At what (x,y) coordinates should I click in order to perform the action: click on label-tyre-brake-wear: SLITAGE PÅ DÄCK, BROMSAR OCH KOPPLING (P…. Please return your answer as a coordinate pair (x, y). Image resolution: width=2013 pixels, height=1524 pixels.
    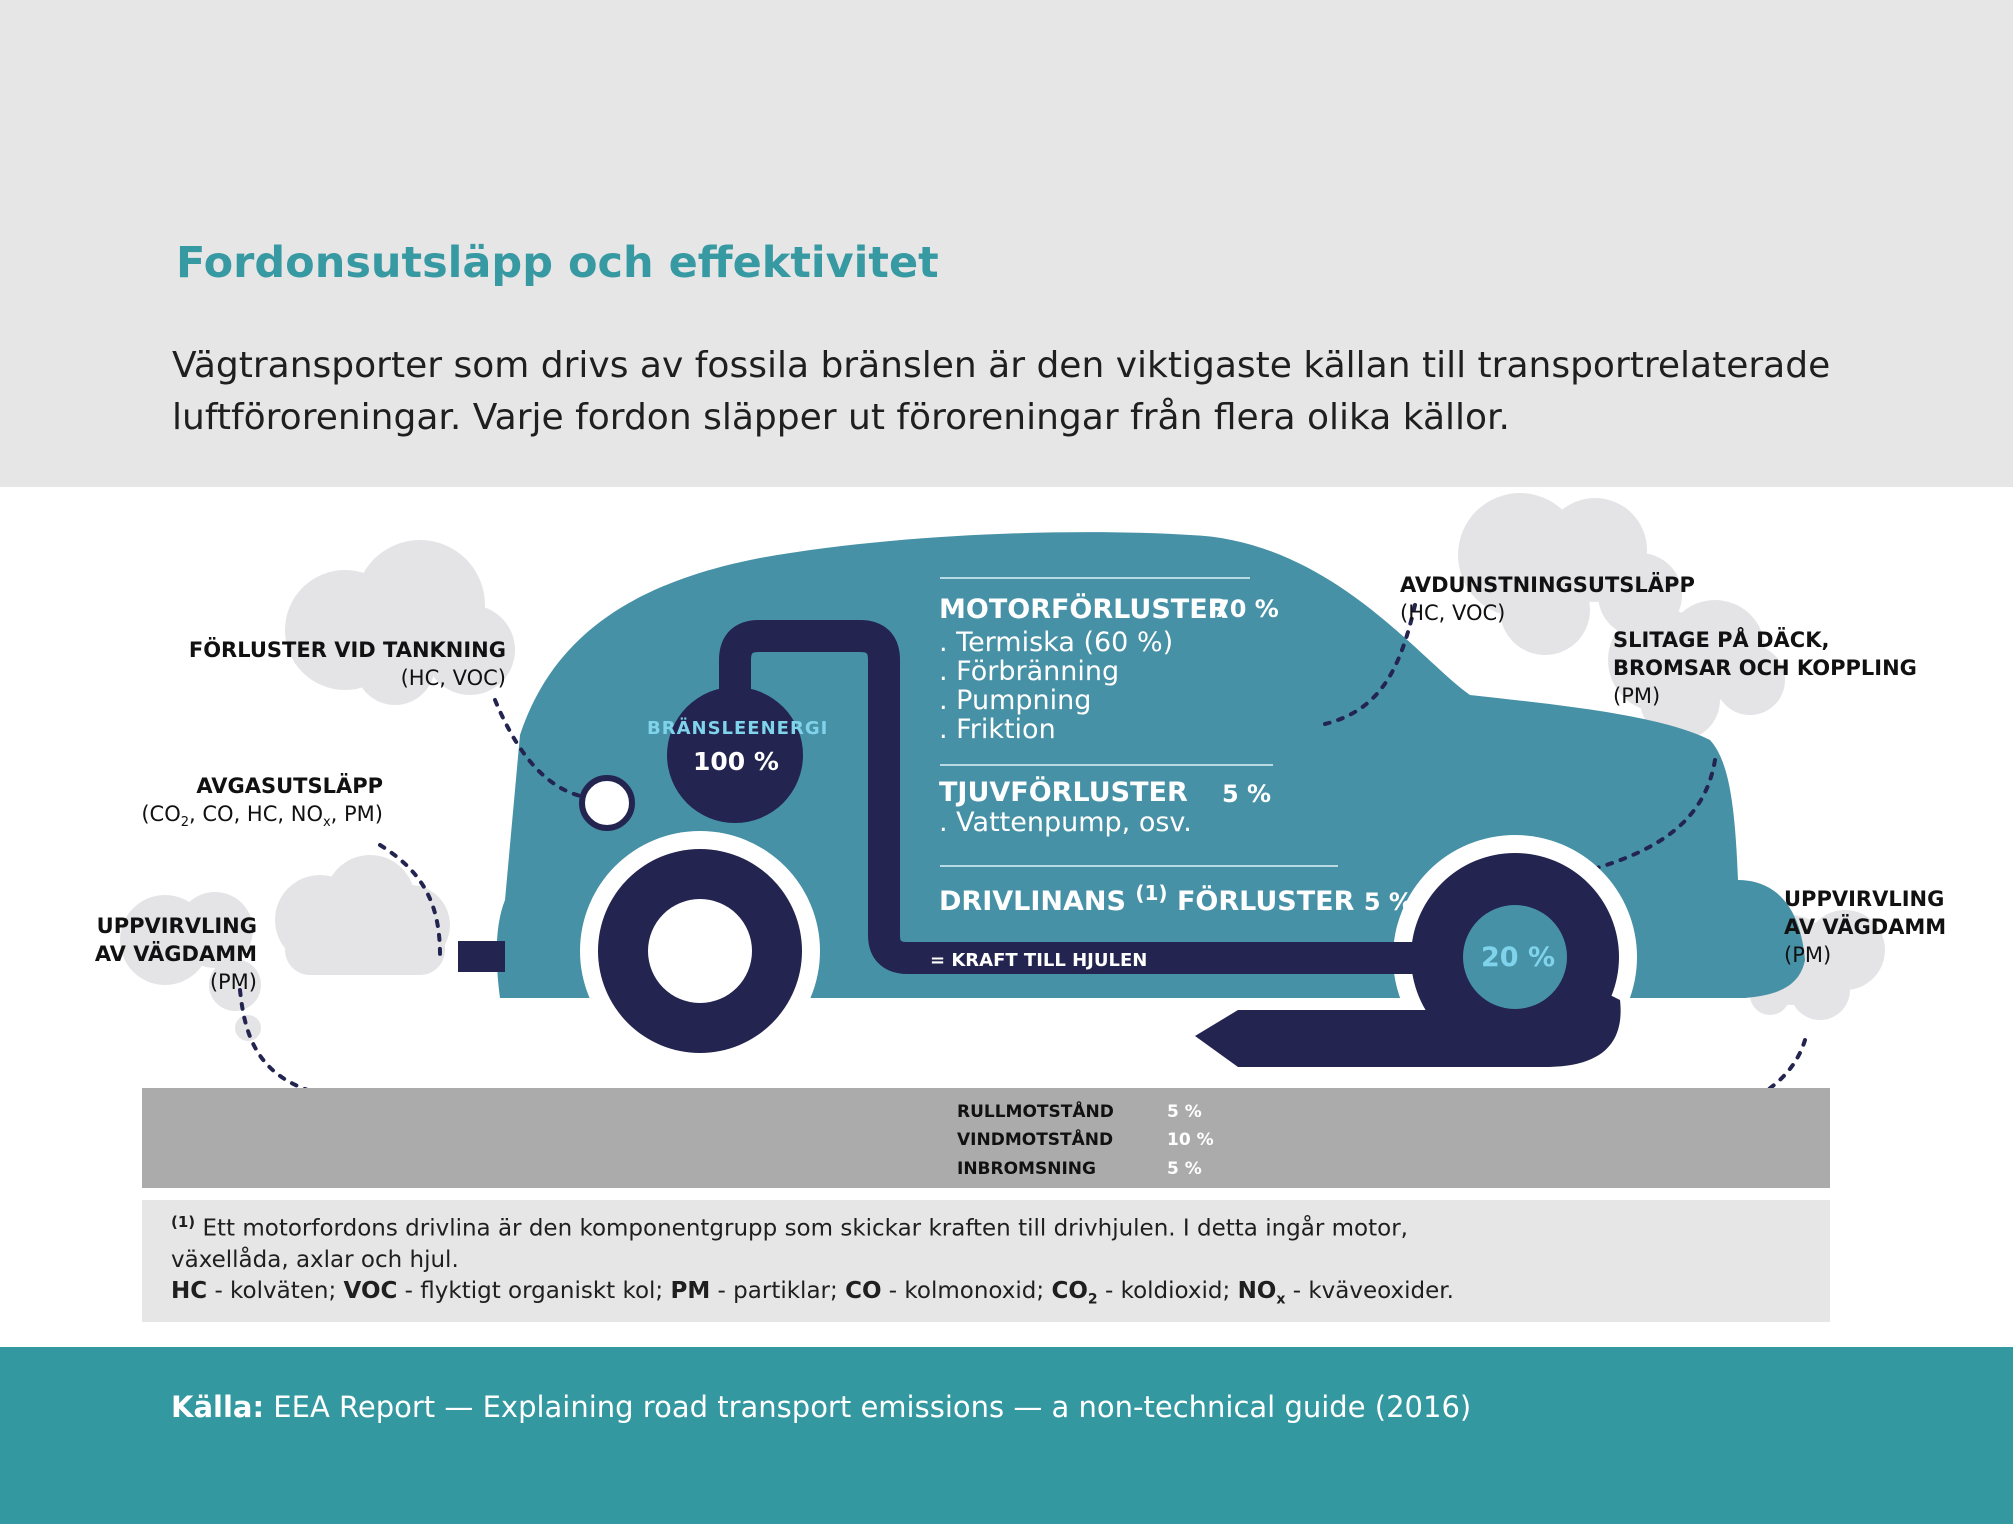
    Looking at the image, I should click on (1765, 668).